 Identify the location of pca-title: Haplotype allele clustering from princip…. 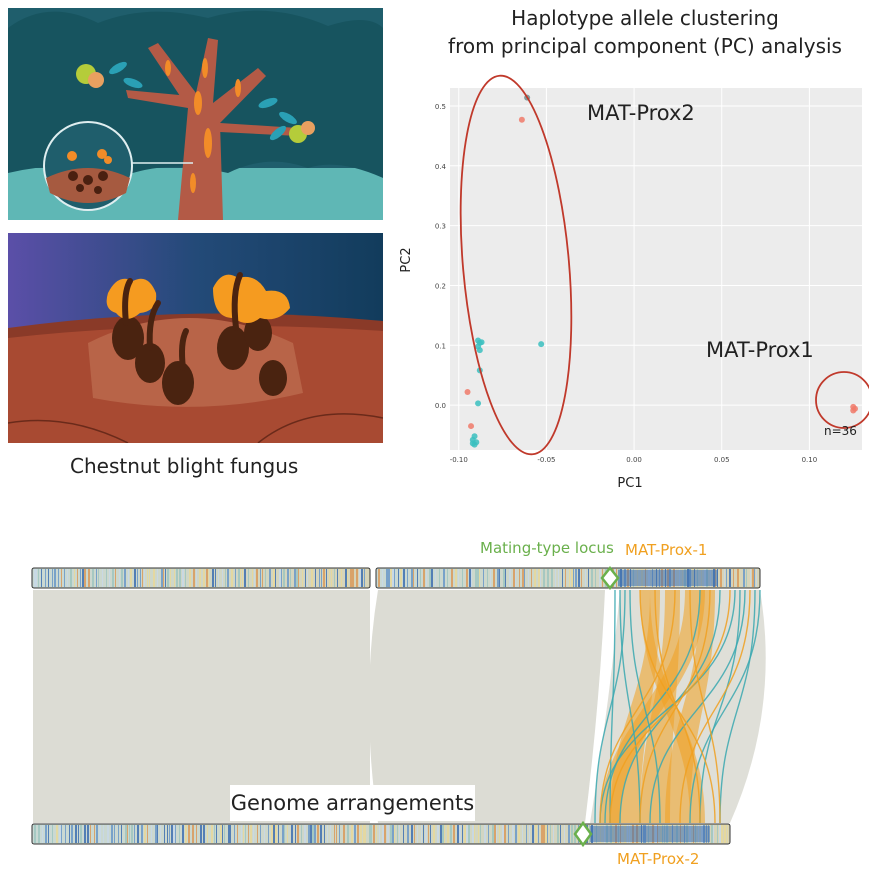
(644, 32).